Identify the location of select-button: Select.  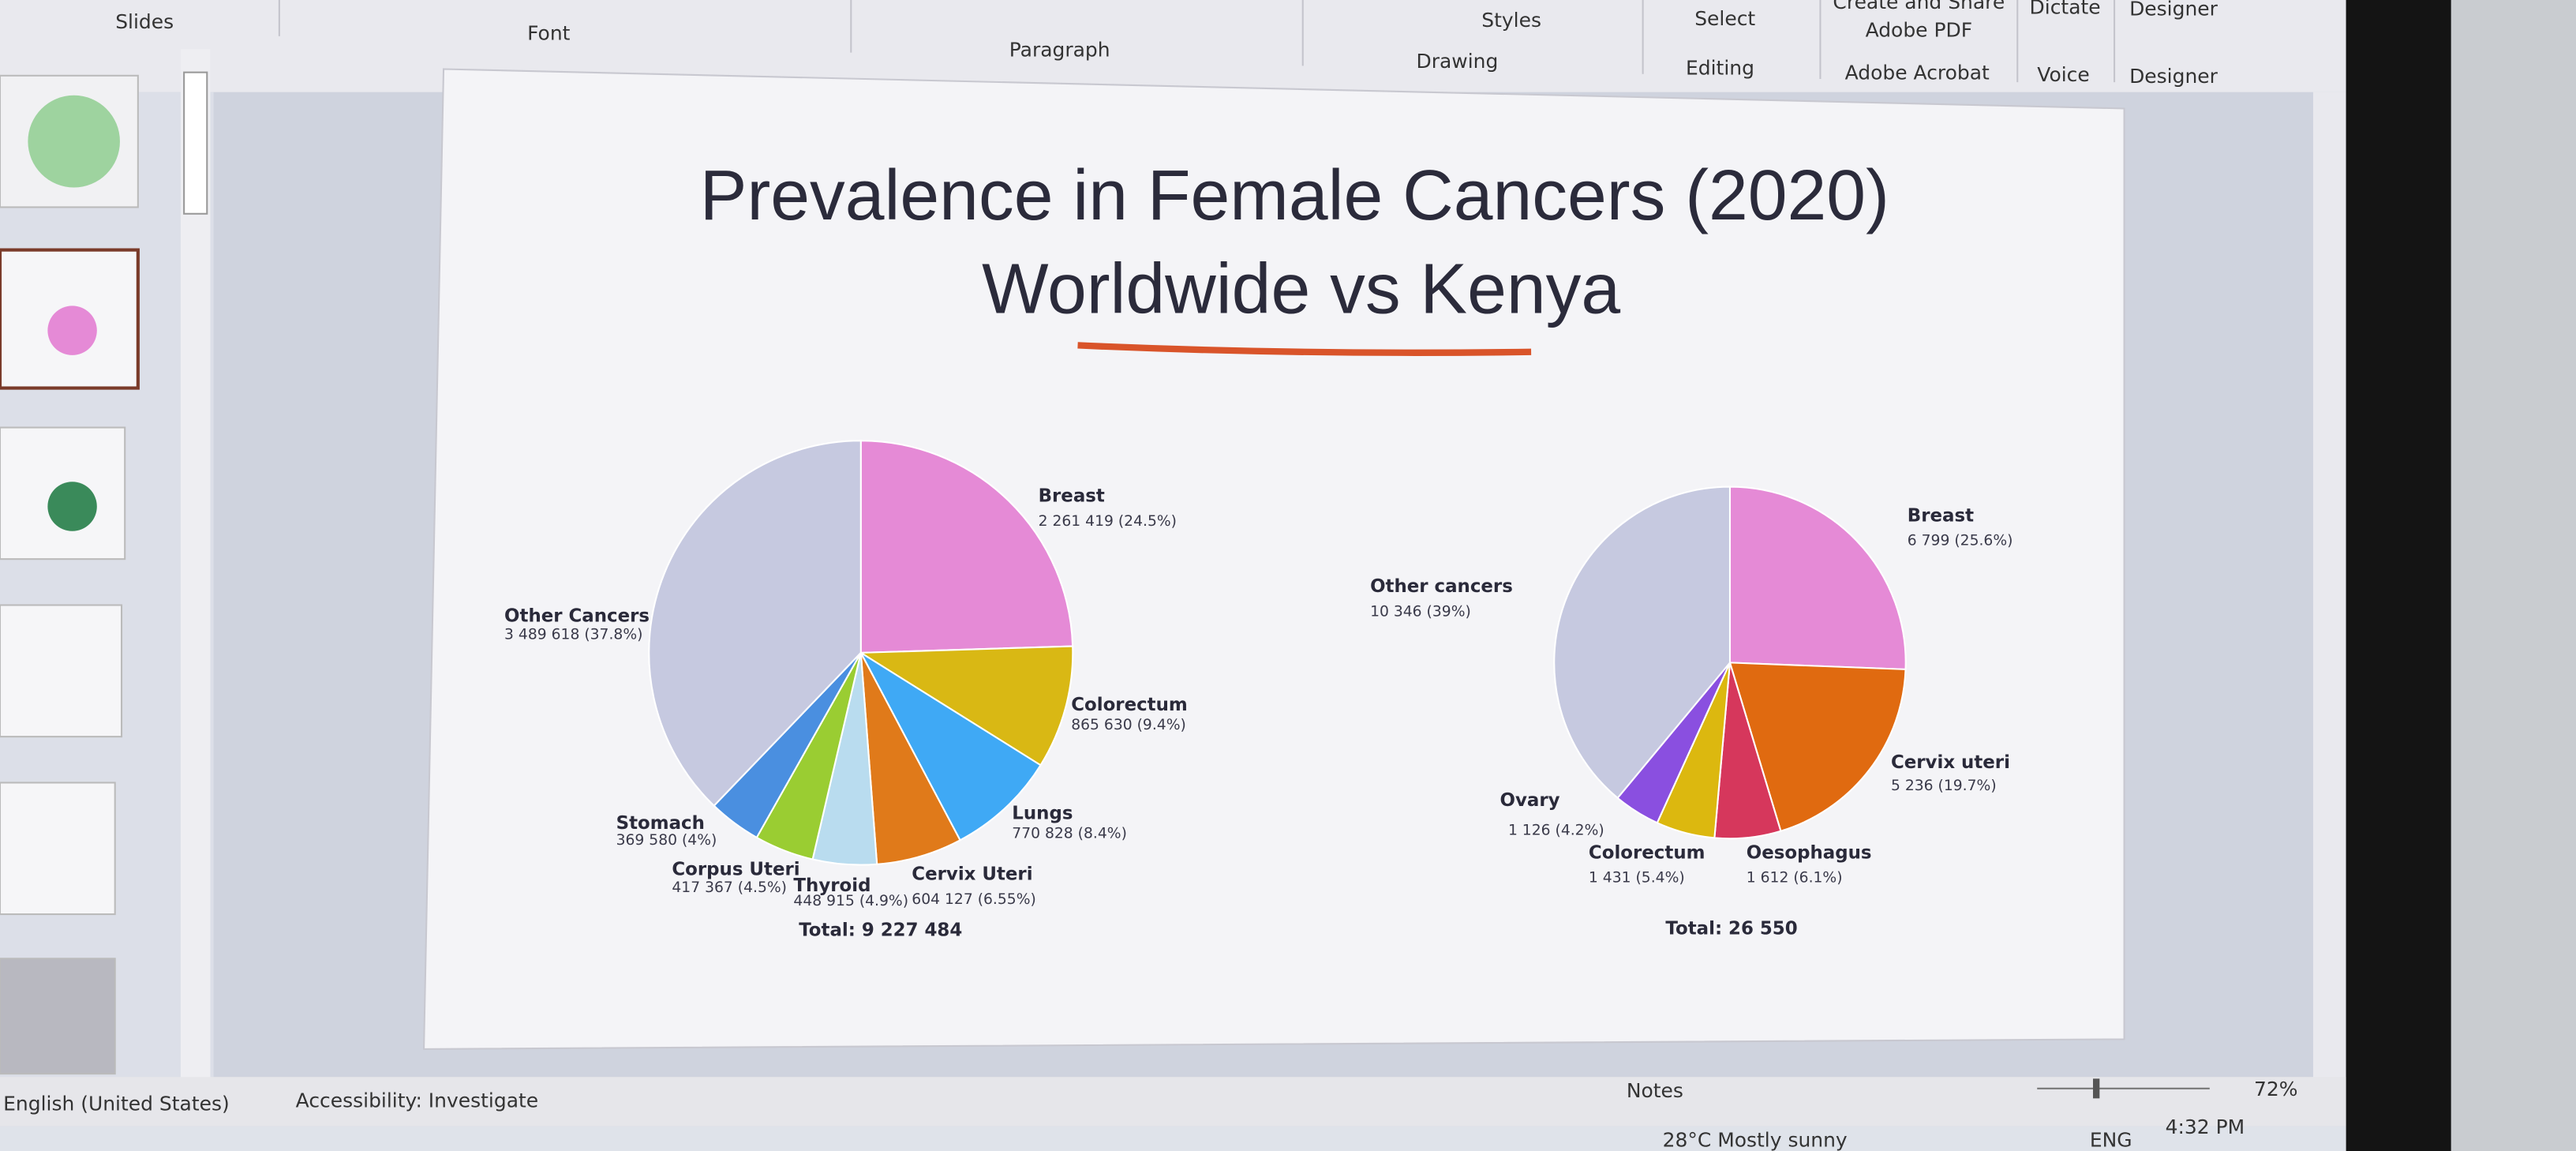
(1724, 18).